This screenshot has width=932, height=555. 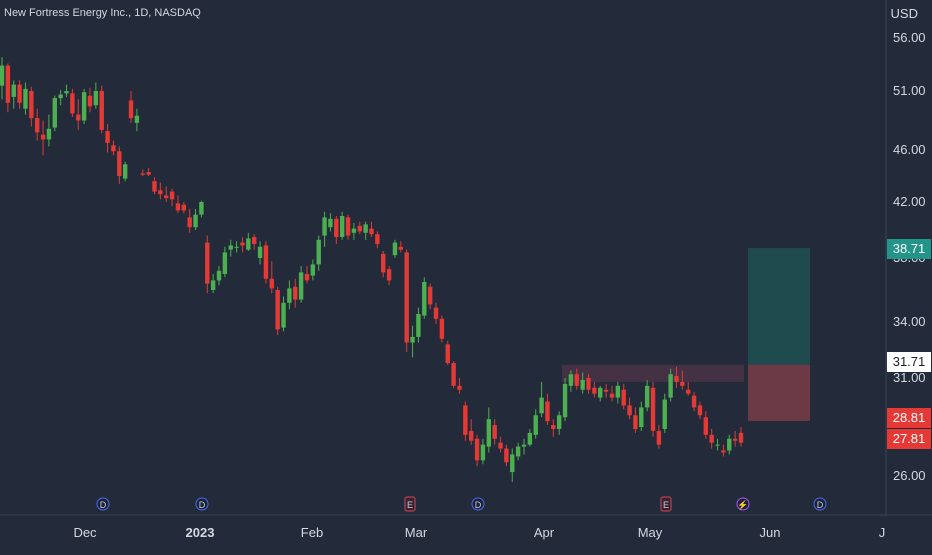 What do you see at coordinates (743, 504) in the screenshot?
I see `split-marker: ⚡` at bounding box center [743, 504].